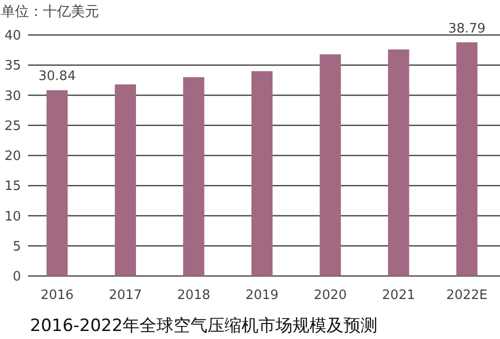 This screenshot has height=339, width=500. I want to click on y-axis-title: 单位：十亿美元, so click(50, 12).